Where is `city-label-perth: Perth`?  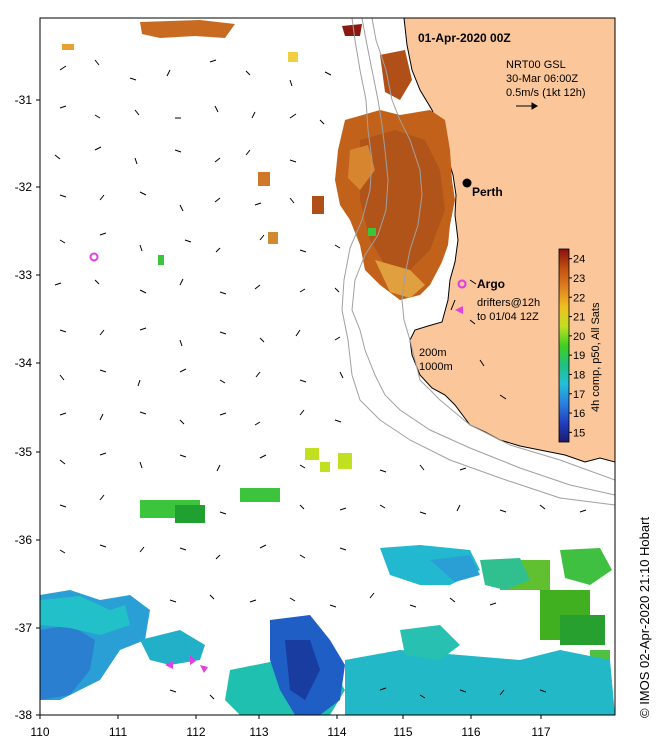 city-label-perth: Perth is located at coordinates (487, 192).